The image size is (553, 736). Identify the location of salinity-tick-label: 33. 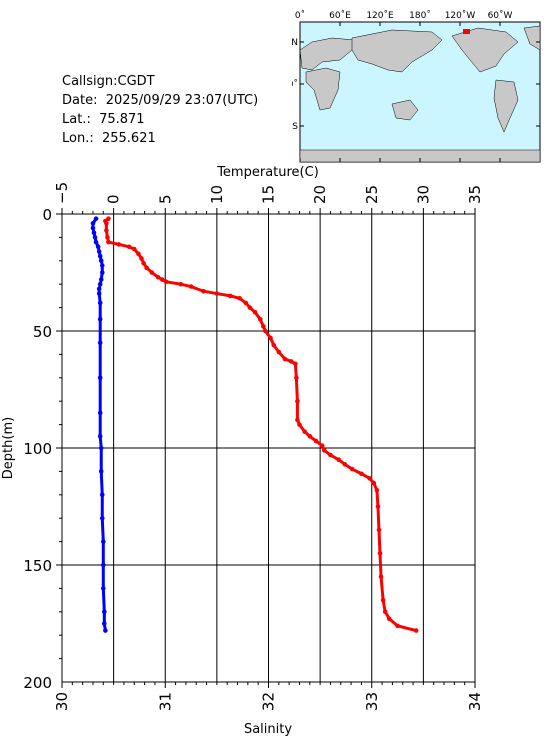
(372, 701).